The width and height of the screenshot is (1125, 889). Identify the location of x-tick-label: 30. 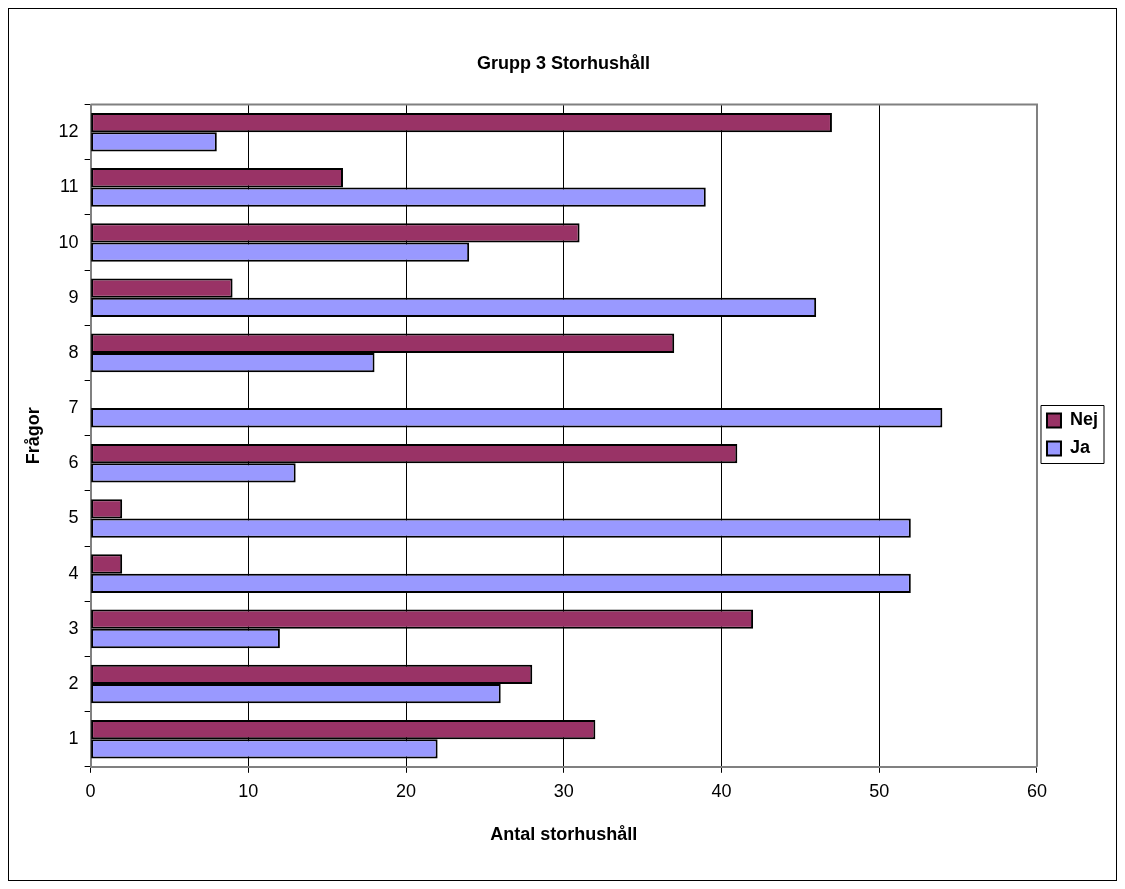
(563, 790).